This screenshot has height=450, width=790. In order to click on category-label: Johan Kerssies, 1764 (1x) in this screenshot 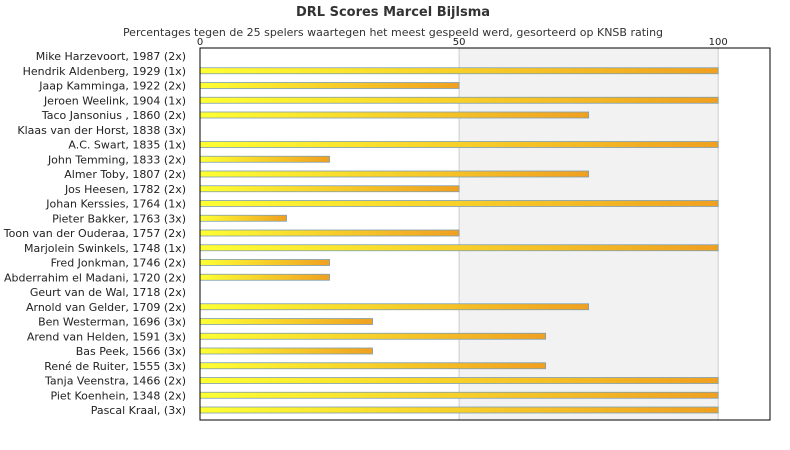, I will do `click(115, 204)`.